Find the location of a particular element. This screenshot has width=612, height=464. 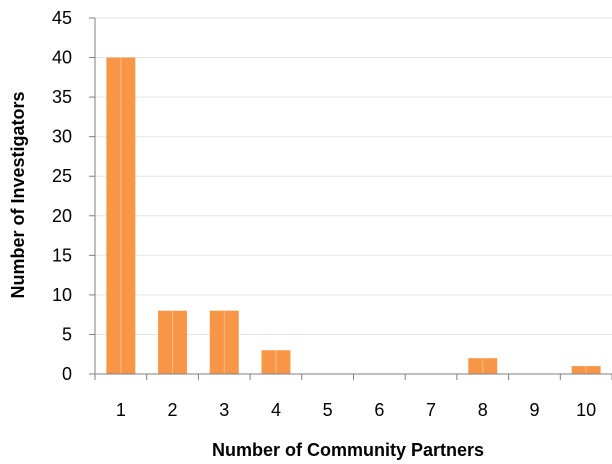

y-tick-label: 30 is located at coordinates (62, 137).